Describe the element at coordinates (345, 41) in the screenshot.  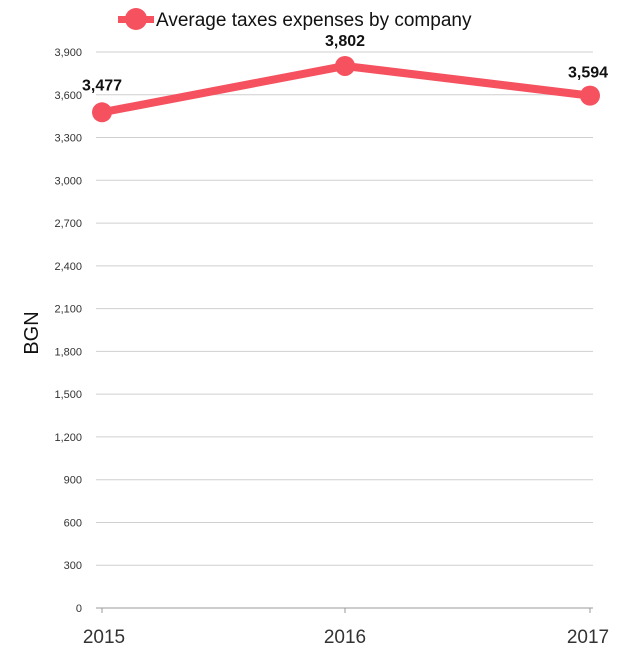
I see `data-label: 3,802` at that location.